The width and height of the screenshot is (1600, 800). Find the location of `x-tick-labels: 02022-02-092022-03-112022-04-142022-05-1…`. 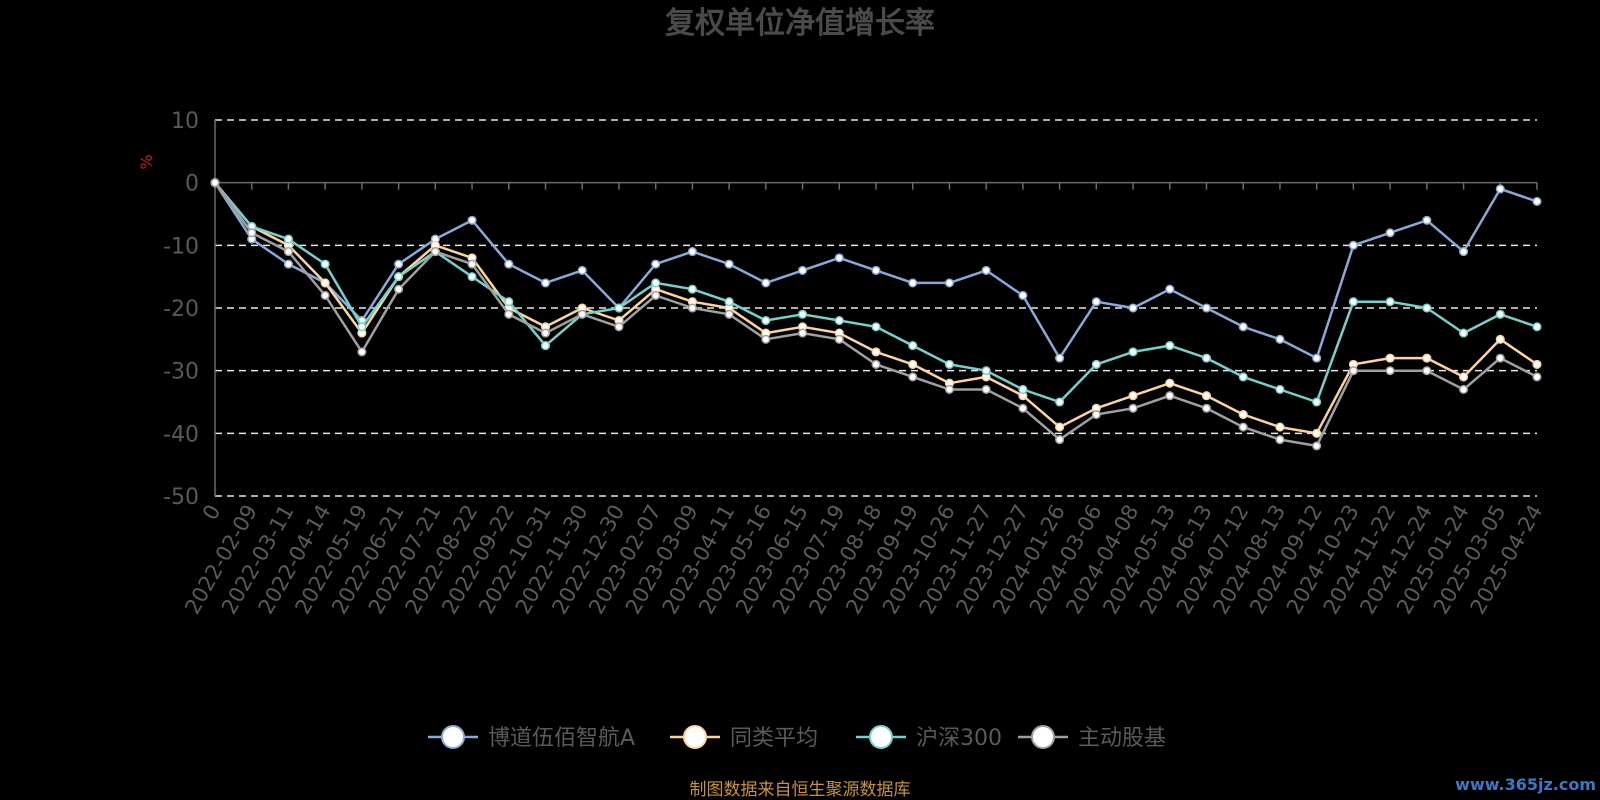

x-tick-labels: 02022-02-092022-03-112022-04-142022-05-1… is located at coordinates (863, 559).